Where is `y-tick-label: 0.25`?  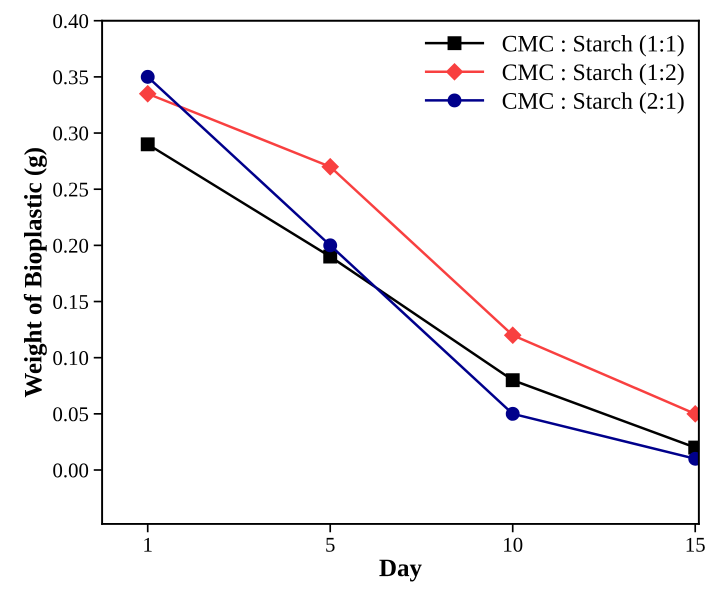
y-tick-label: 0.25 is located at coordinates (70, 189).